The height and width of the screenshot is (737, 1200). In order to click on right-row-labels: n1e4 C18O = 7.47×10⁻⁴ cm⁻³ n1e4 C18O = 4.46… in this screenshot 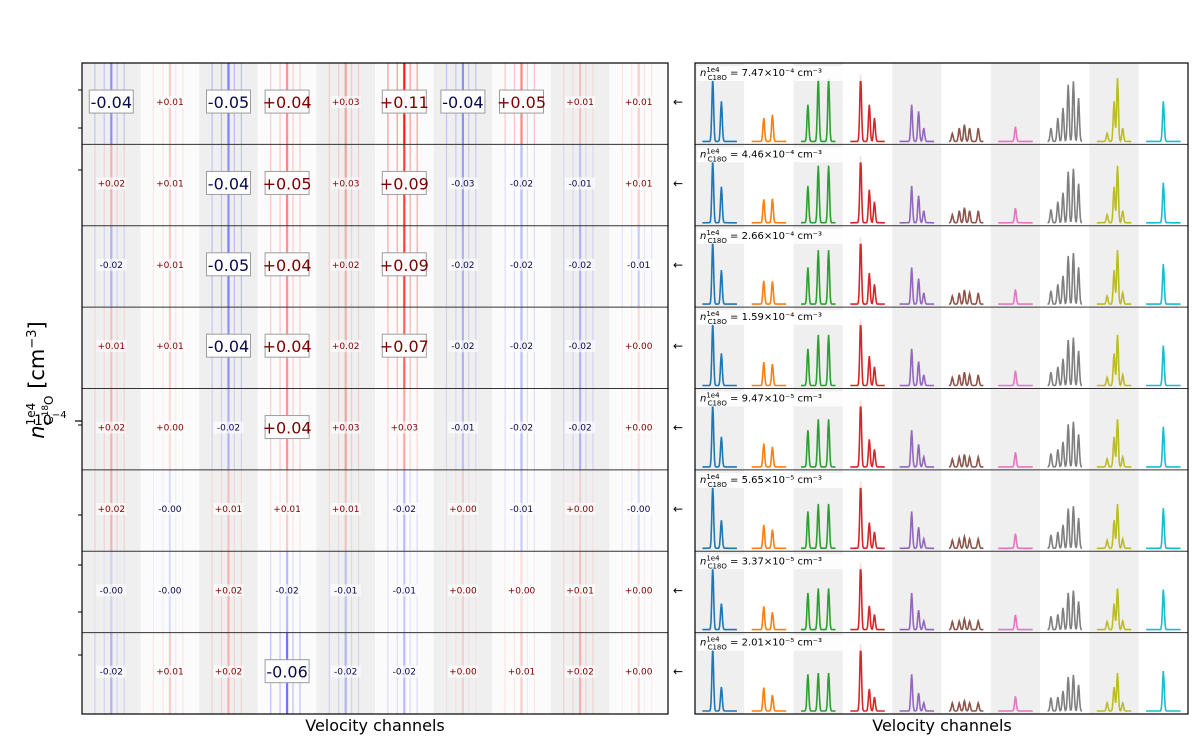, I will do `click(780, 359)`.